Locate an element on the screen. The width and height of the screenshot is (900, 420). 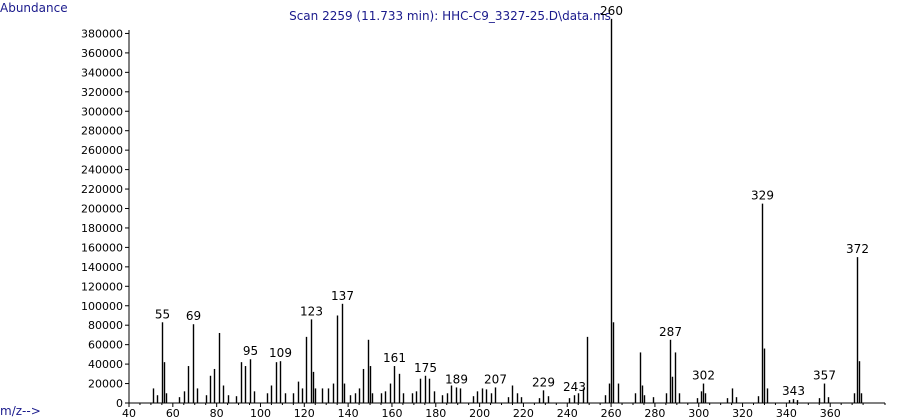
y-tick-label: 220000 is located at coordinates (102, 189).